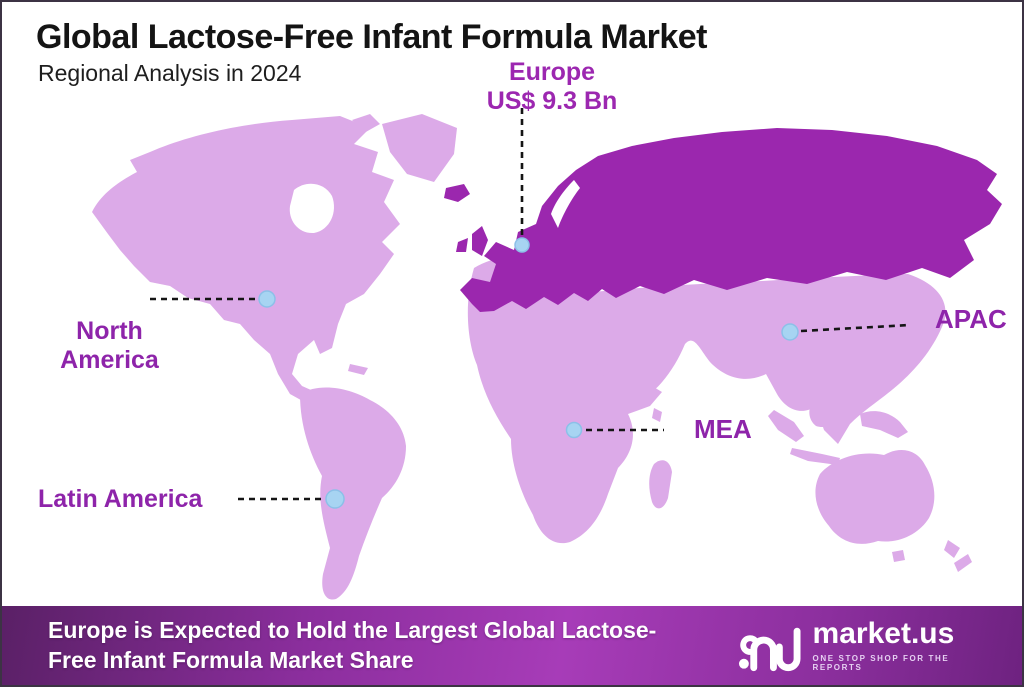 This screenshot has height=687, width=1024. I want to click on island-ireland, so click(462, 245).